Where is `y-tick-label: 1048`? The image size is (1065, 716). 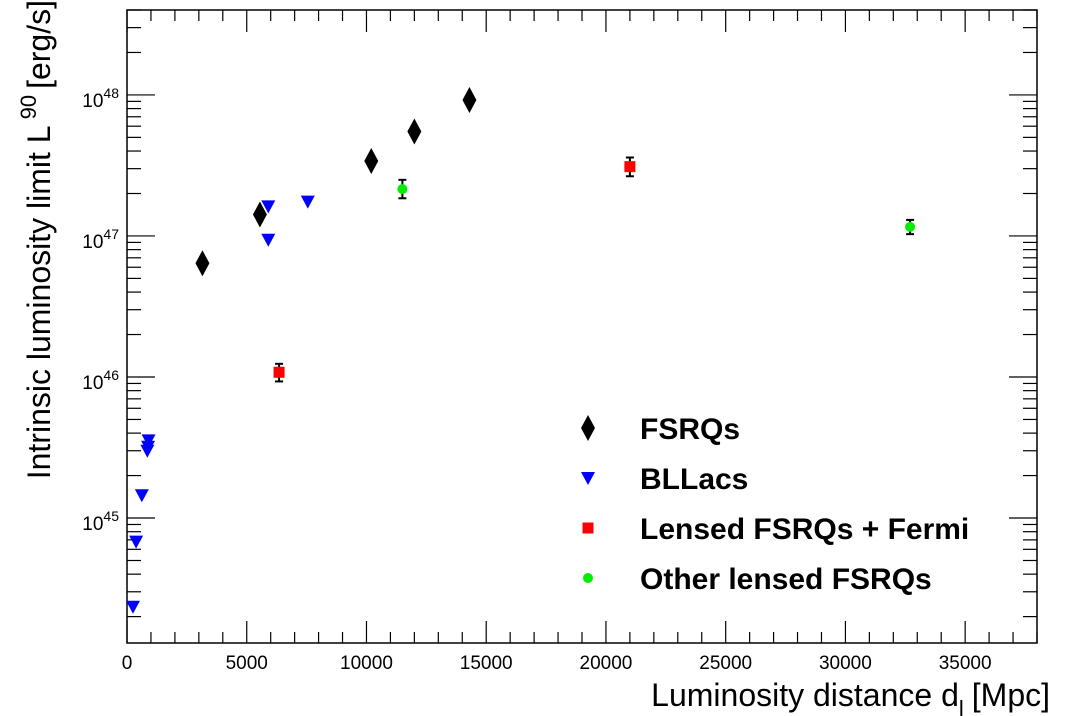
y-tick-label: 1048 is located at coordinates (100, 98).